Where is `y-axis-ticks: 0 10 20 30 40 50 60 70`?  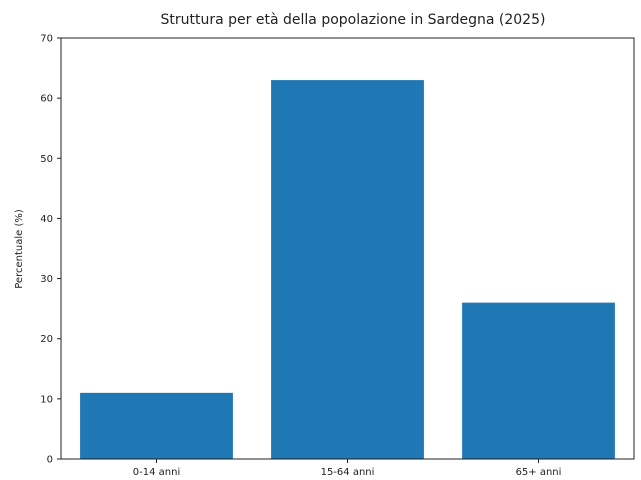 y-axis-ticks: 0 10 20 30 40 50 60 70 is located at coordinates (50, 250).